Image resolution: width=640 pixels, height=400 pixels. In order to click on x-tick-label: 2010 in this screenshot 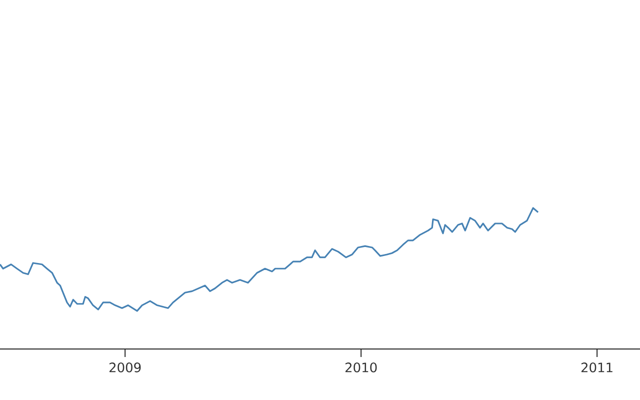, I will do `click(361, 367)`.